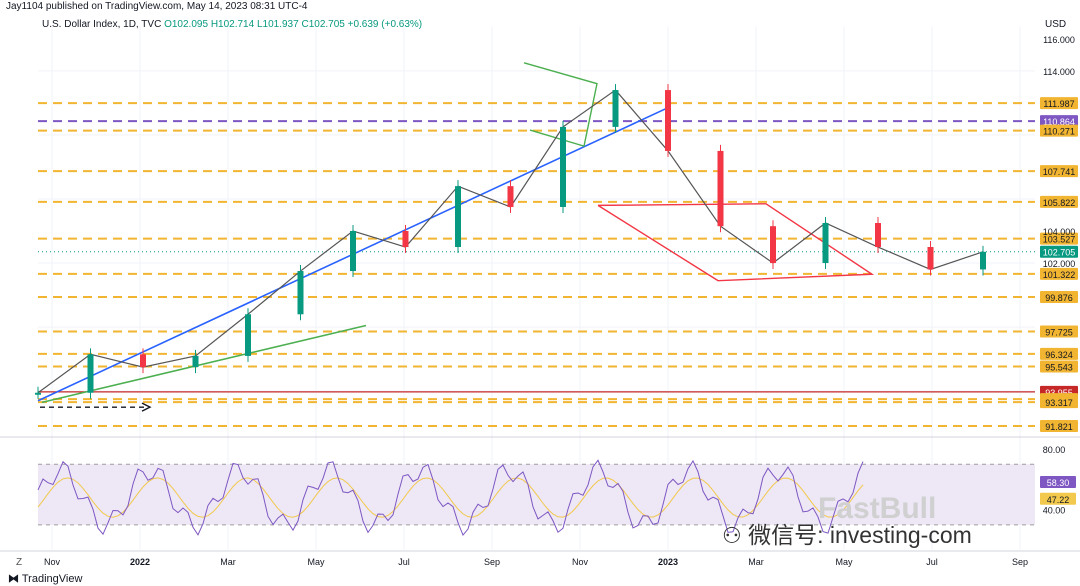 The height and width of the screenshot is (586, 1080). I want to click on last-price-label: 102.705, so click(1059, 253).